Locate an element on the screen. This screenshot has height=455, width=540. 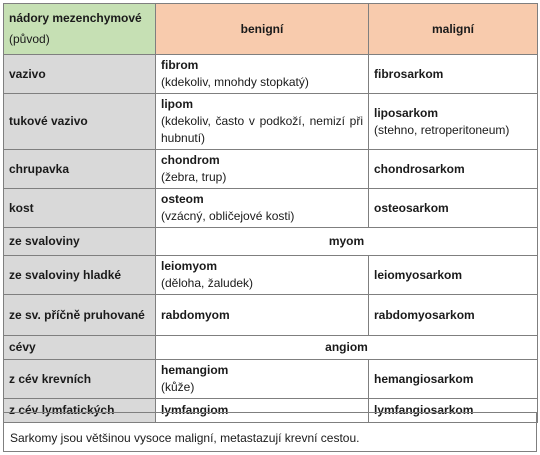
benign-cell: lymfangiom is located at coordinates (262, 410).